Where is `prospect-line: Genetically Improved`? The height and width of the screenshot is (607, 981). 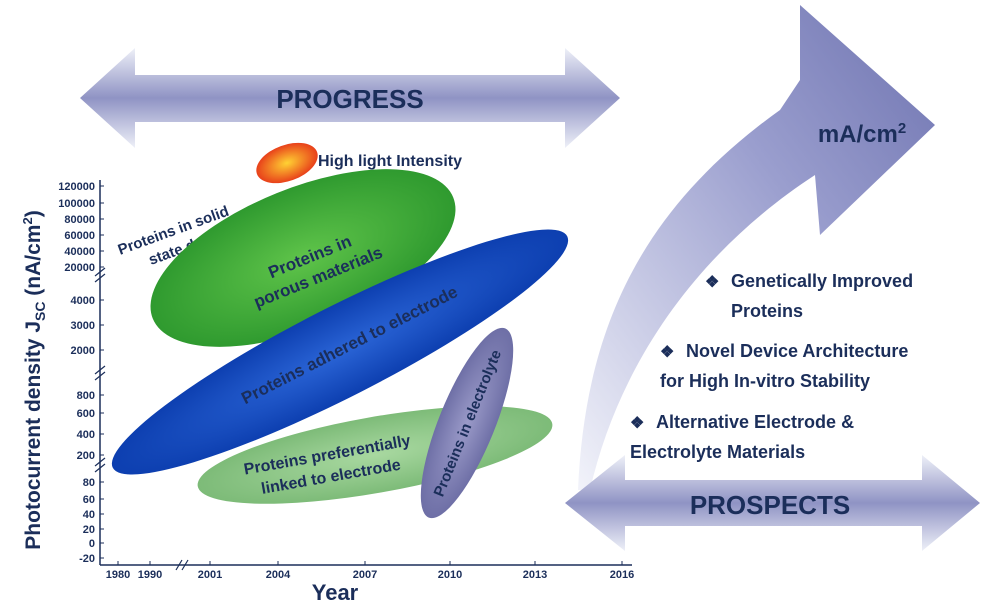
prospect-line: Genetically Improved is located at coordinates (822, 281).